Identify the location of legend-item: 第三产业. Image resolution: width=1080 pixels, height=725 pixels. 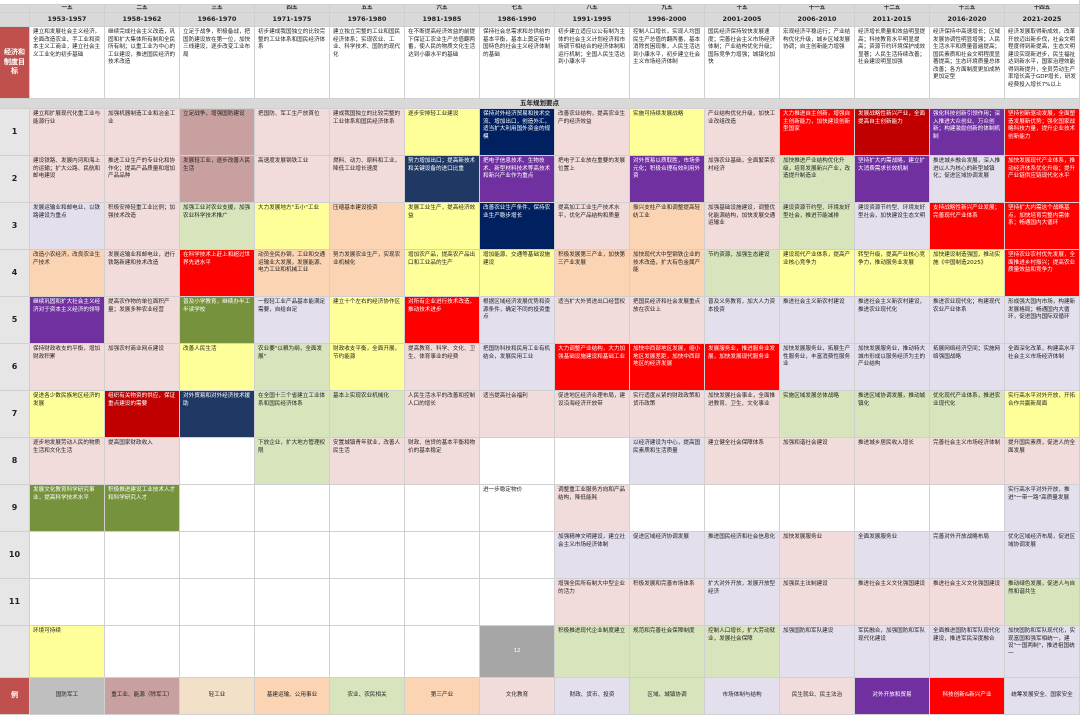
(442, 696).